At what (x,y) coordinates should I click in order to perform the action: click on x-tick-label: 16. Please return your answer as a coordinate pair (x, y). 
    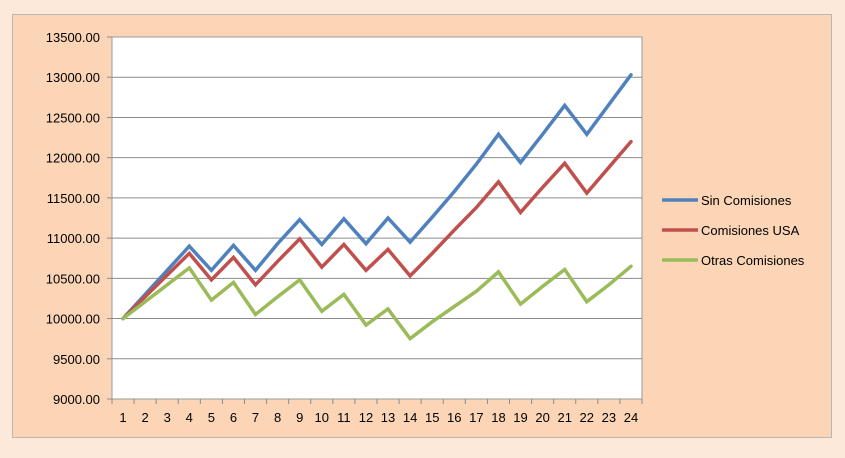
    Looking at the image, I should click on (454, 417).